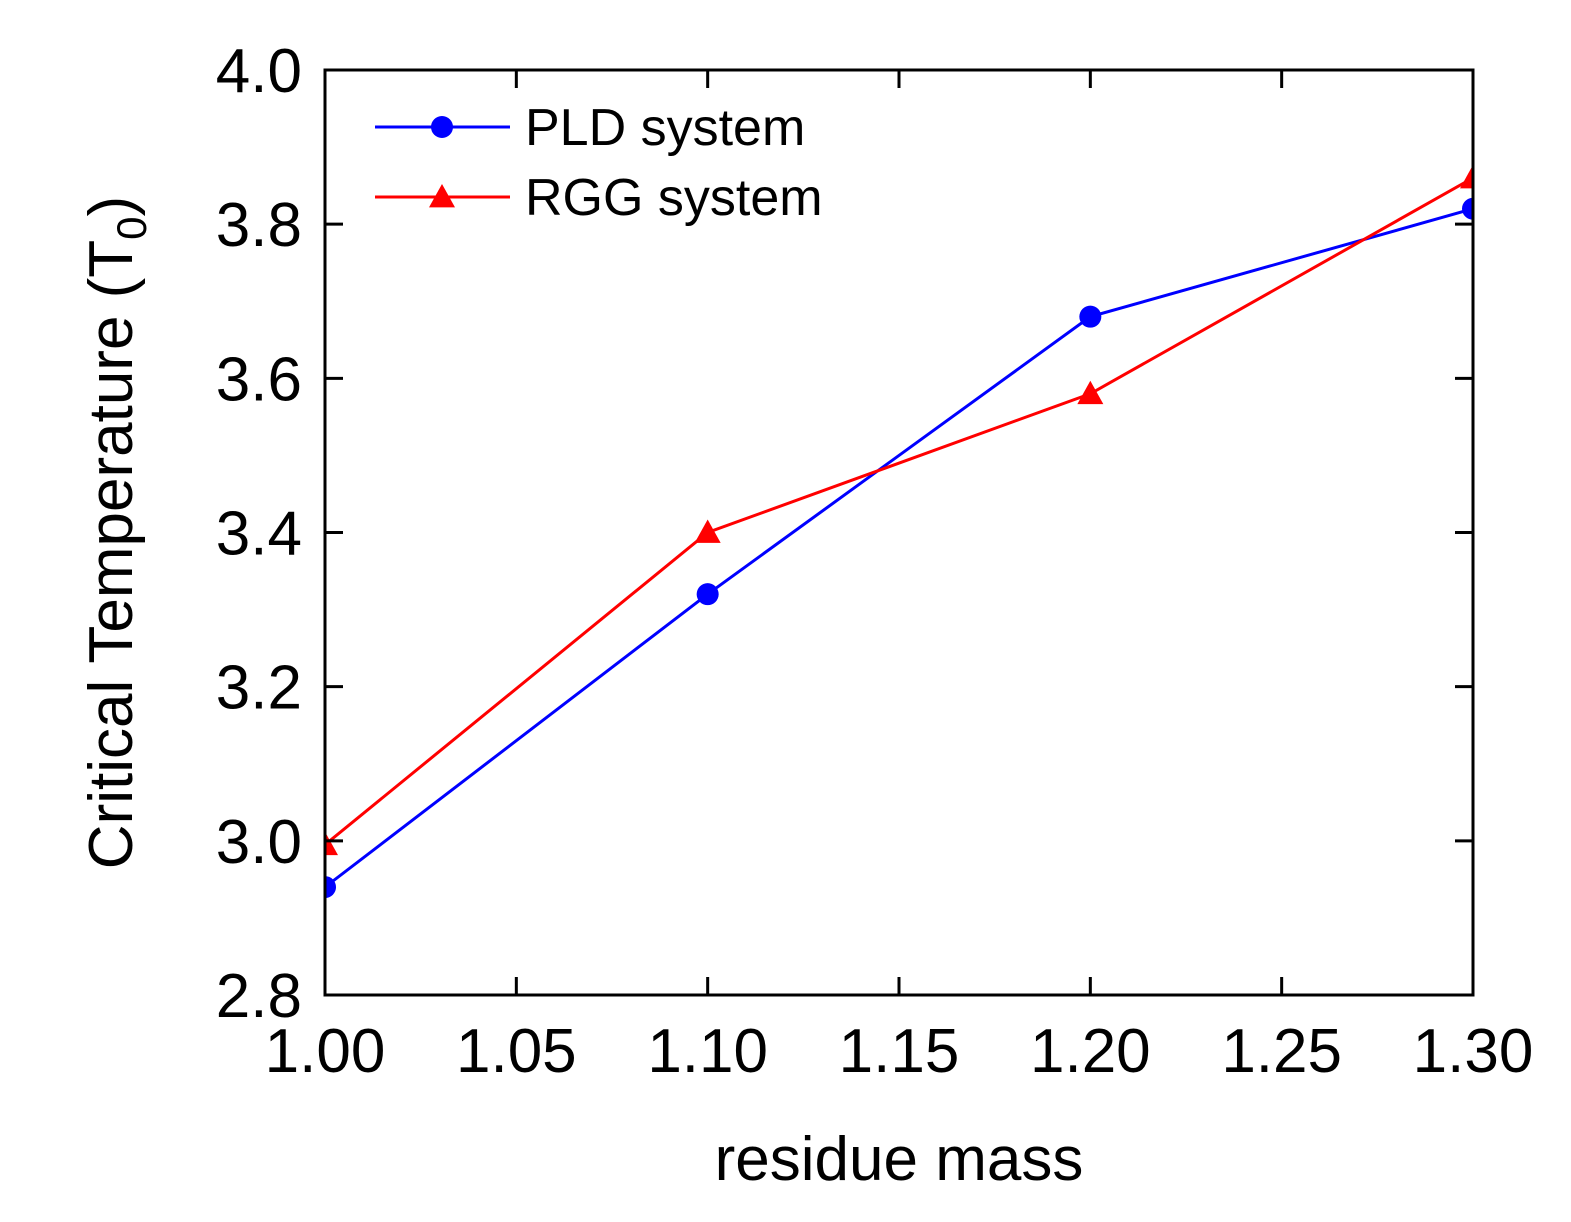  What do you see at coordinates (1281, 1051) in the screenshot?
I see `x-tick-label: 1.25` at bounding box center [1281, 1051].